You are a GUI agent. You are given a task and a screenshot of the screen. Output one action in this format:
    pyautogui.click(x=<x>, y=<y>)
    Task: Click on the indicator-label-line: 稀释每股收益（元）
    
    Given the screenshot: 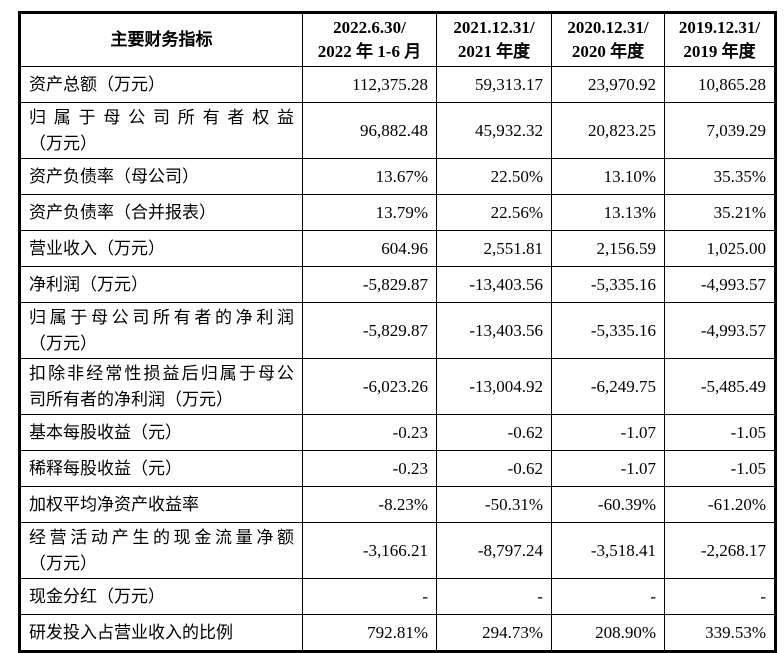 What is the action you would take?
    pyautogui.click(x=105, y=468)
    